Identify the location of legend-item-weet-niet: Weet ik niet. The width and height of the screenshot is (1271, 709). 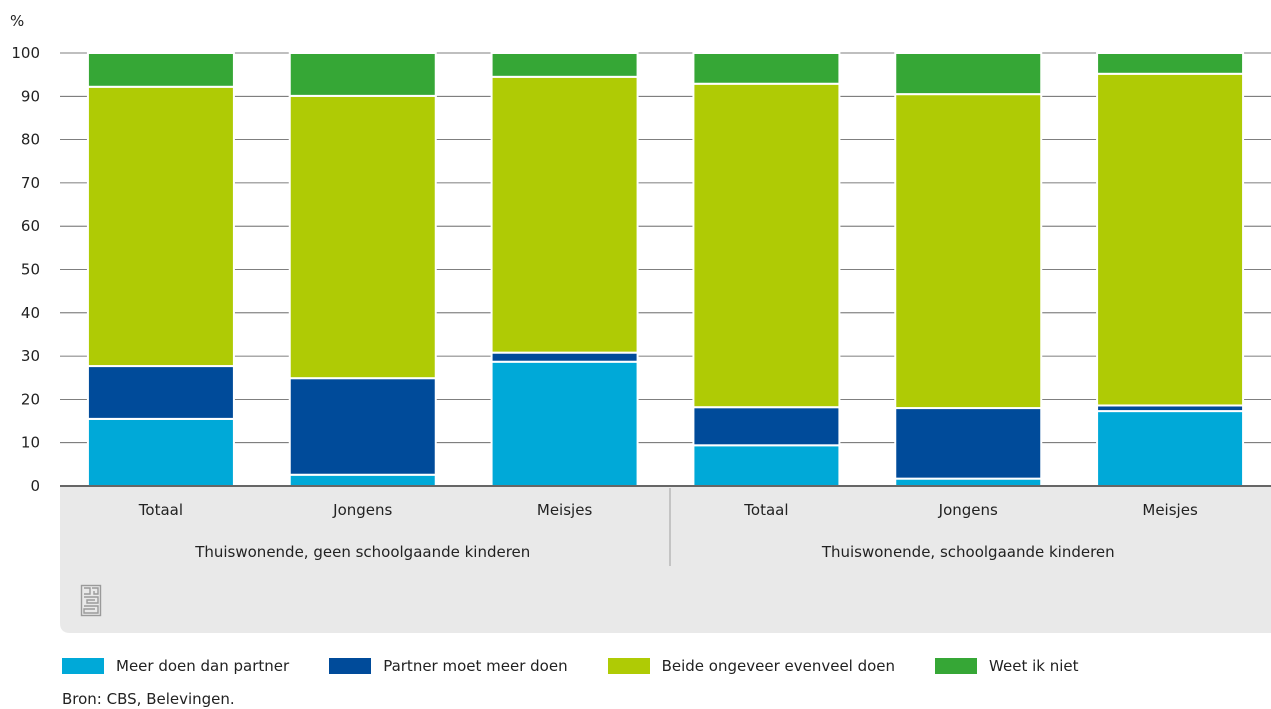
(1007, 666).